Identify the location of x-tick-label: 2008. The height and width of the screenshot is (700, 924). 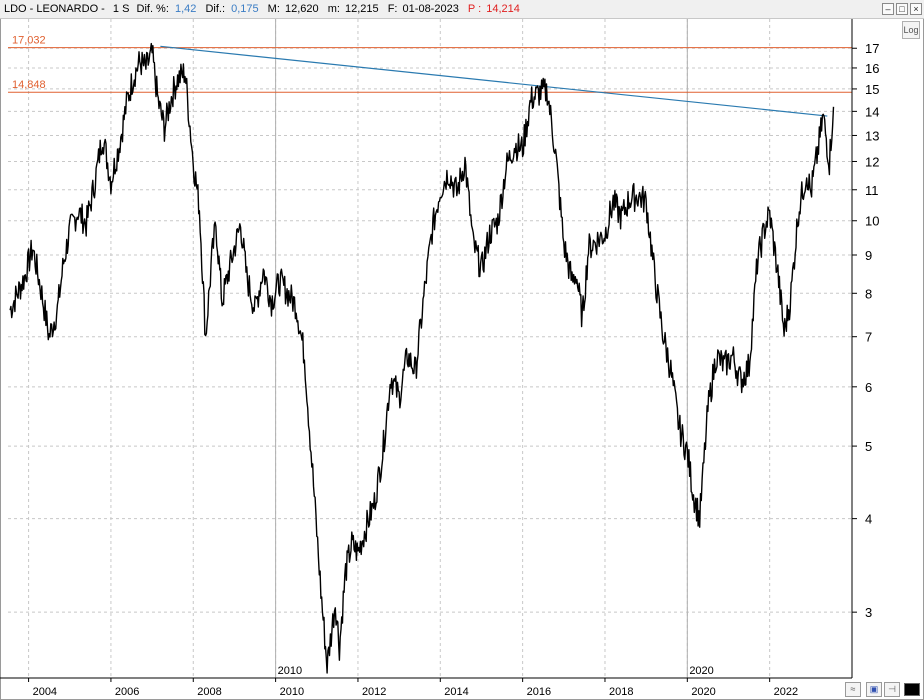
(209, 692).